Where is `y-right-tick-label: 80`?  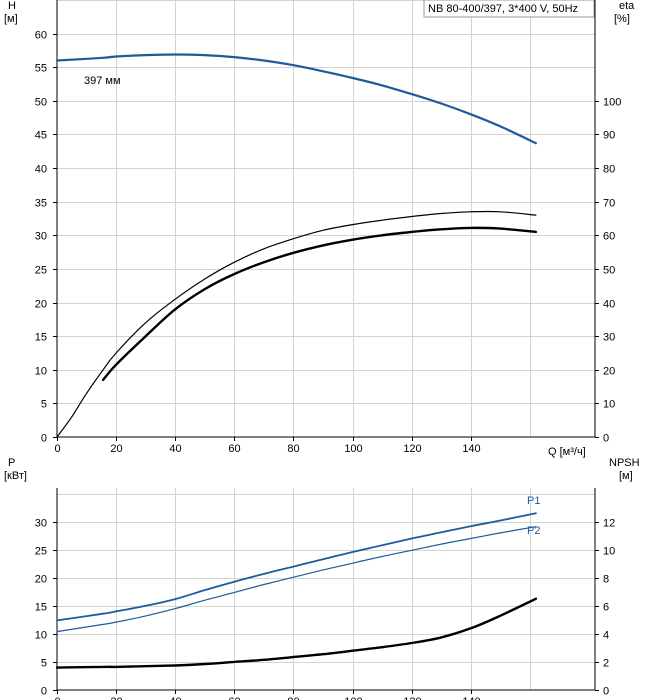 y-right-tick-label: 80 is located at coordinates (609, 170).